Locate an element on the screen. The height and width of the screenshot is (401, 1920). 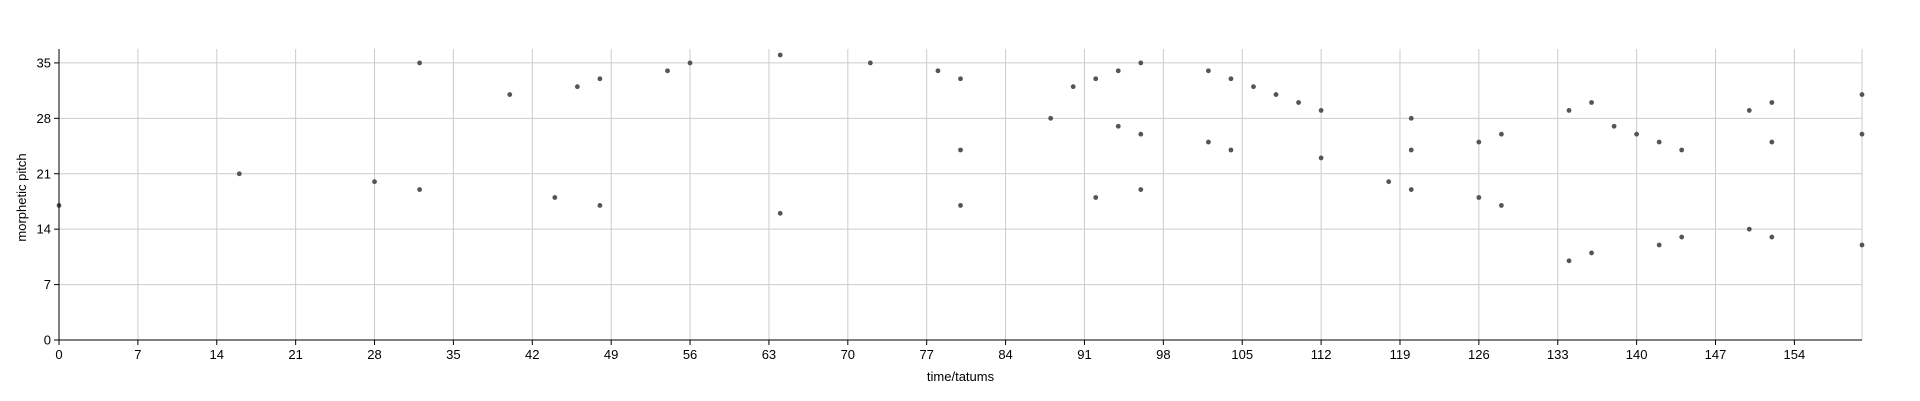
y-axis-label: morphetic pitch is located at coordinates (21, 197).